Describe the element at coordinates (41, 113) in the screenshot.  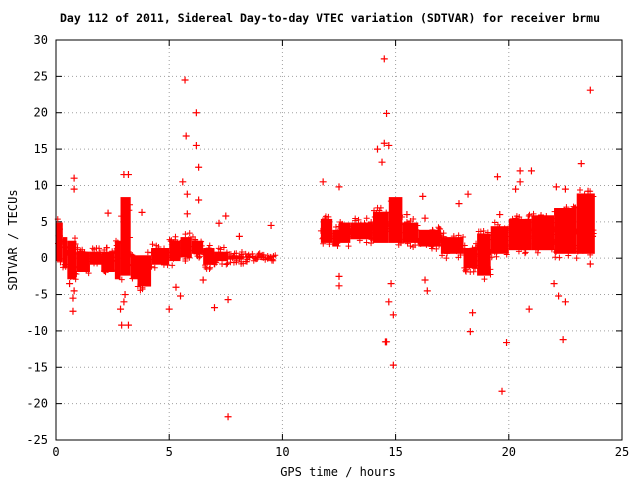
I see `y-tick-label: 20` at that location.